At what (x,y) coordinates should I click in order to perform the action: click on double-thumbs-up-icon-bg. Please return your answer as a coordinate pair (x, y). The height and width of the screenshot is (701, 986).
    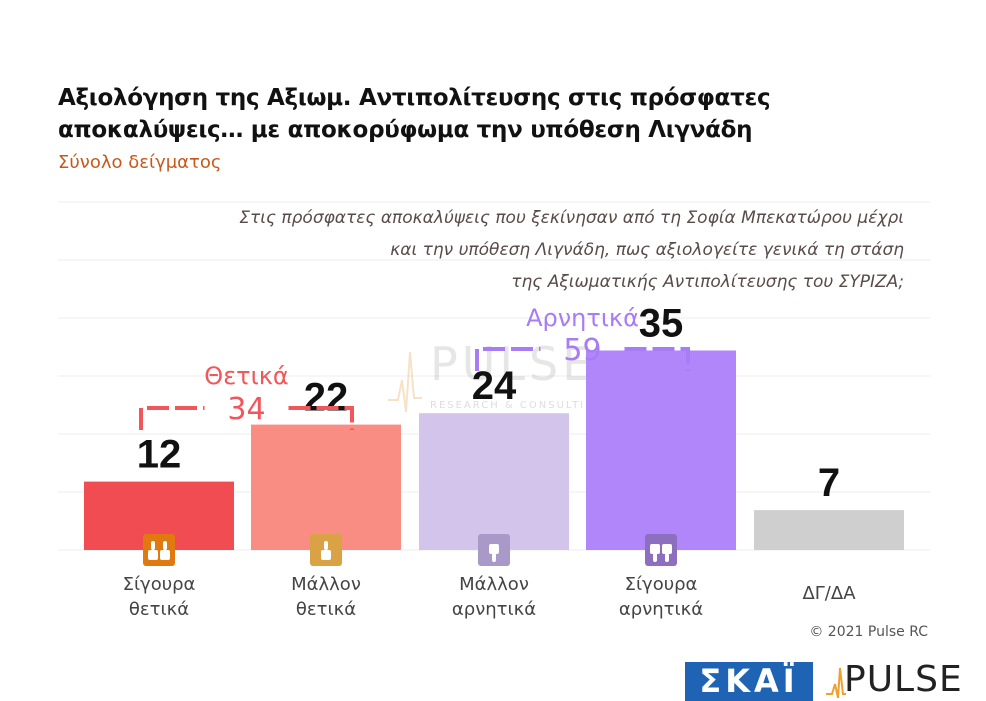
    Looking at the image, I should click on (159, 550).